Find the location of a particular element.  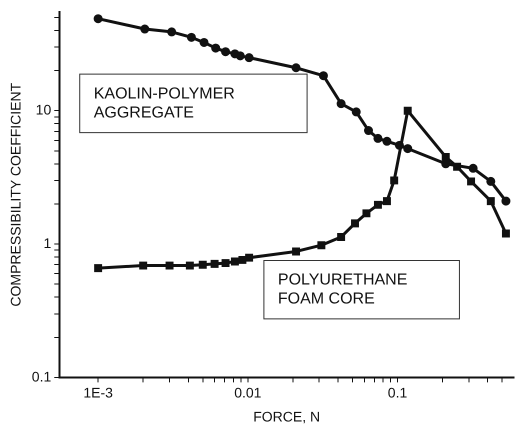

x-tick-label: 0.1 is located at coordinates (398, 392).